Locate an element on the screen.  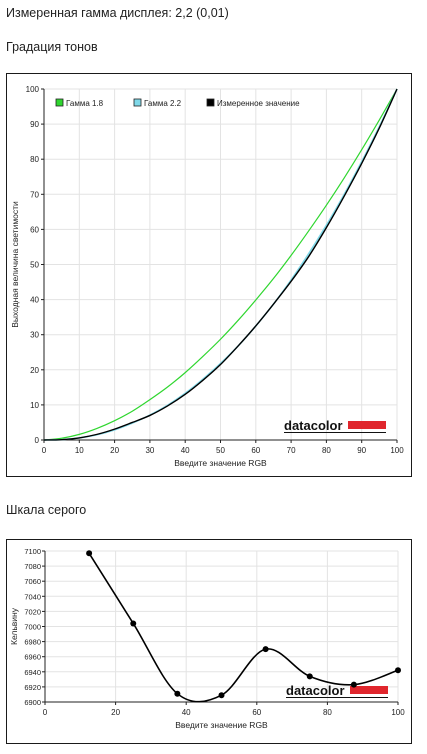
gray-x-tick-label: 60 is located at coordinates (256, 712).